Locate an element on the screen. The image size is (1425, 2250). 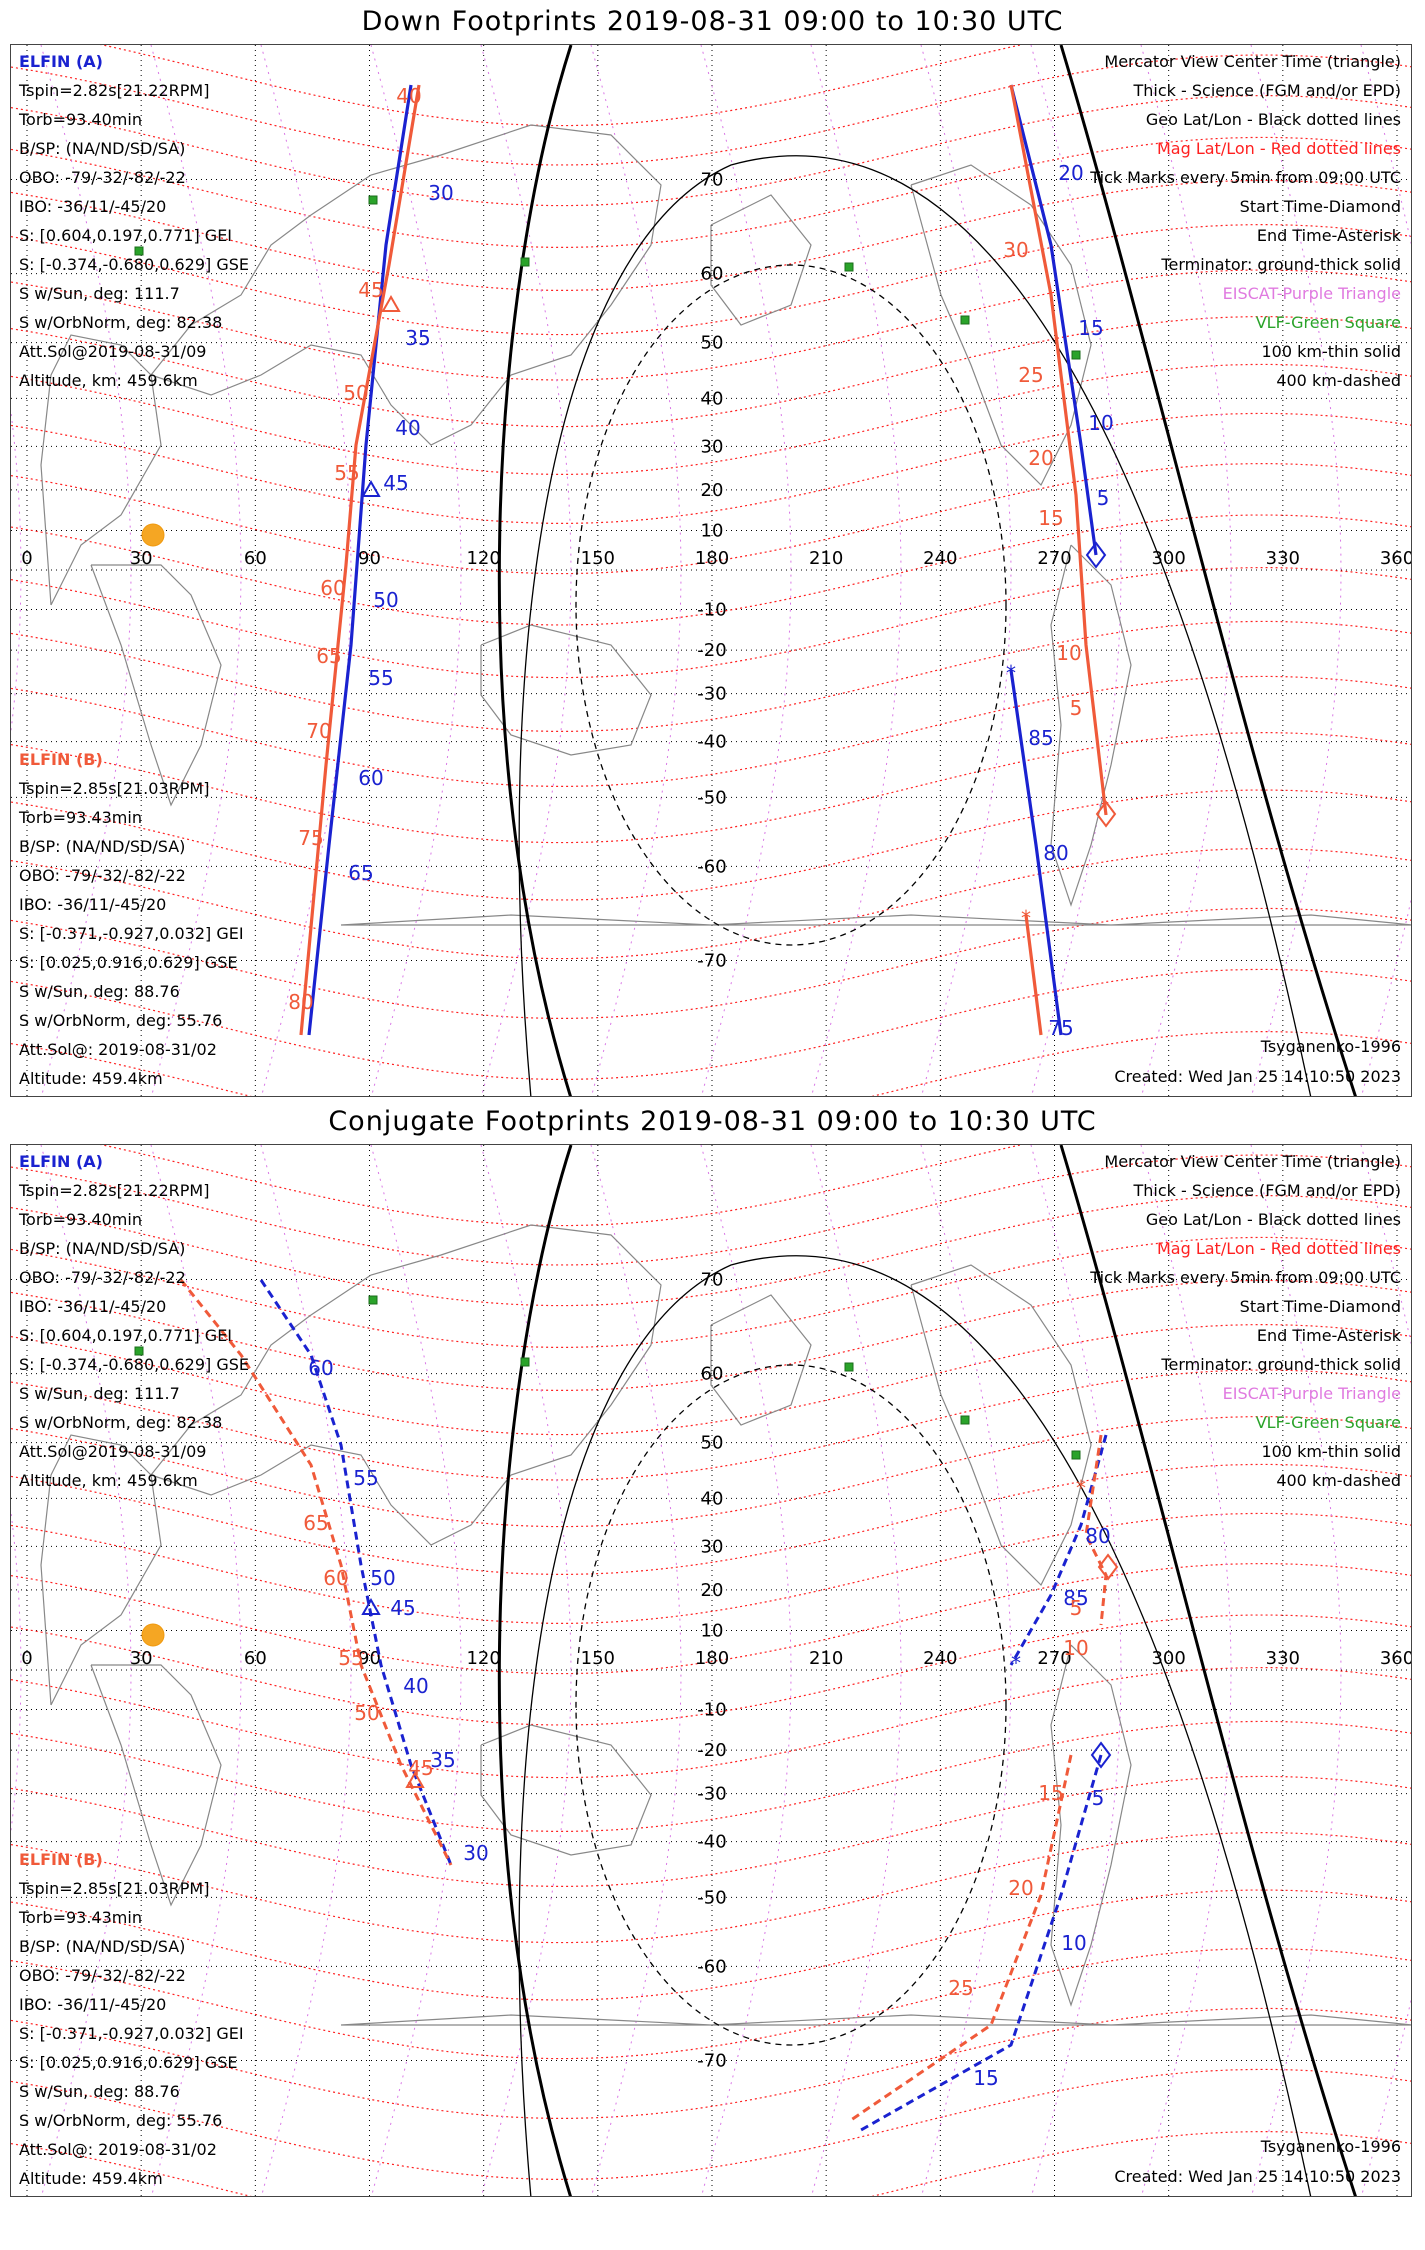
track-tick-label: 25 is located at coordinates (960, 1988).